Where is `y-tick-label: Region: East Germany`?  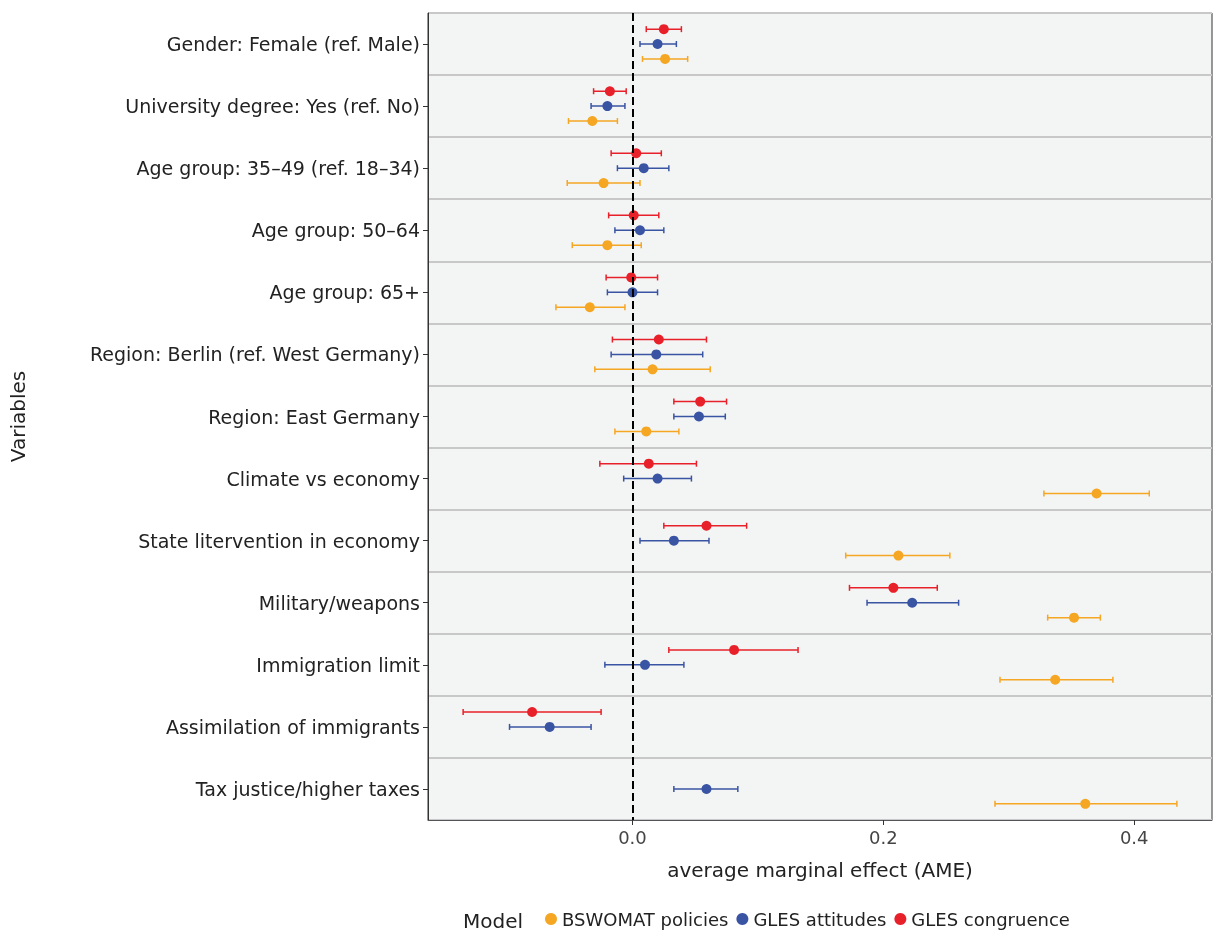 y-tick-label: Region: East Germany is located at coordinates (314, 416).